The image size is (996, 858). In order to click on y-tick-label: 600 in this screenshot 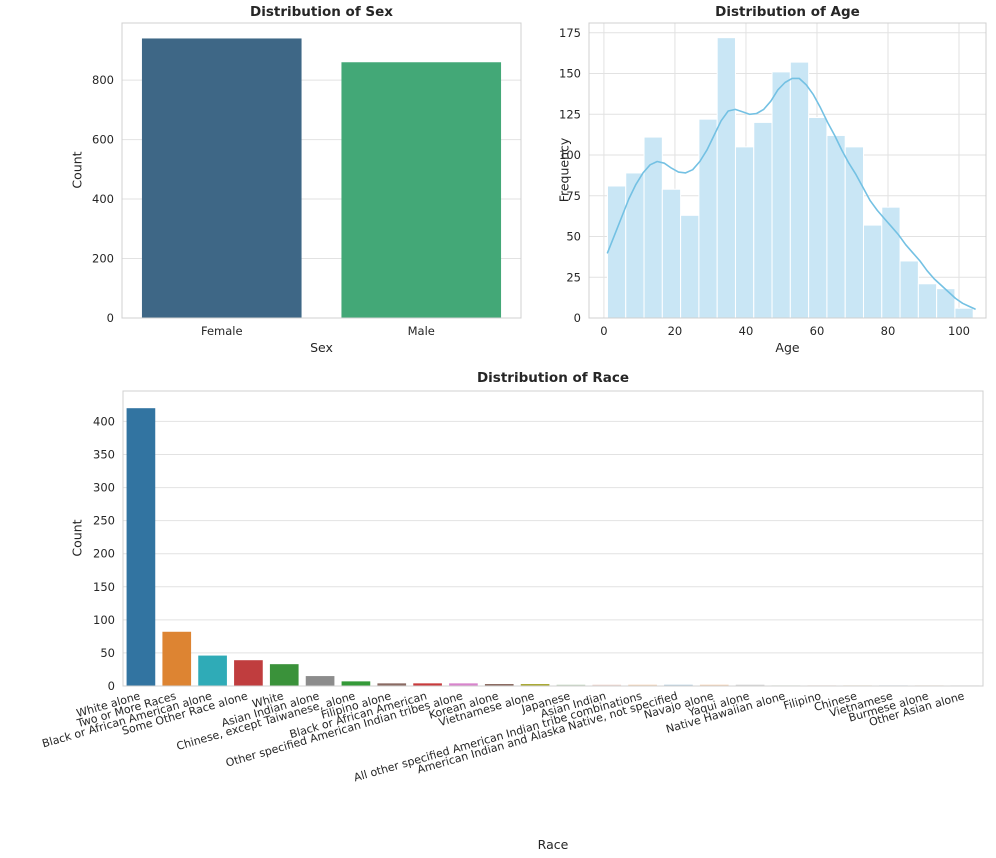, I will do `click(103, 140)`.